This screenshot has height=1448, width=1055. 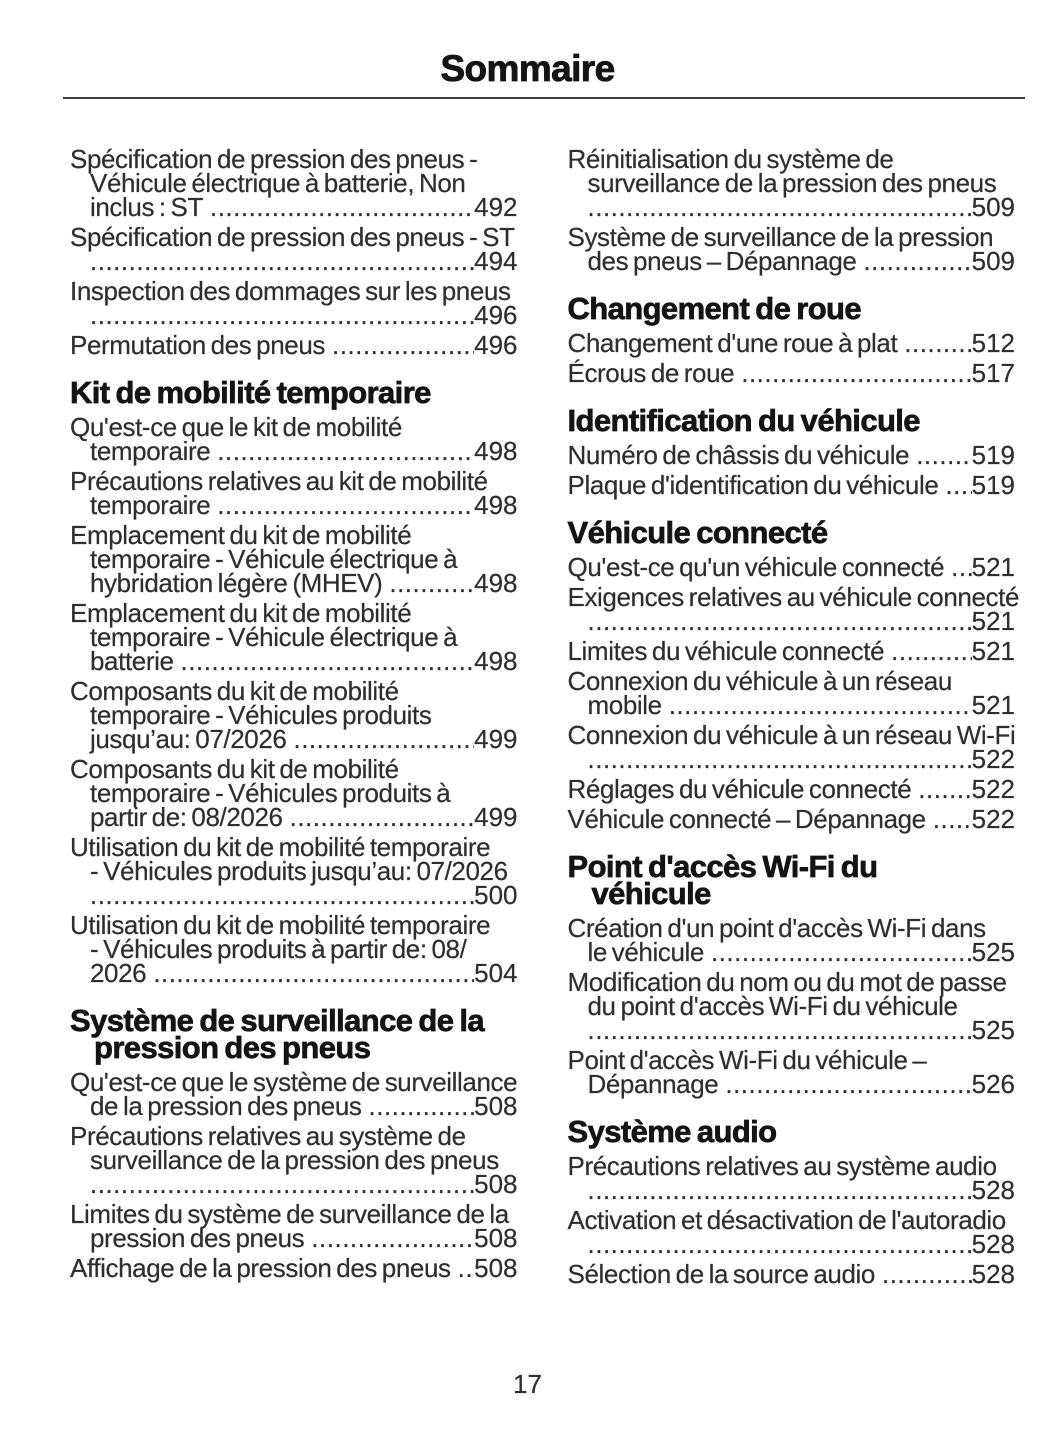 What do you see at coordinates (527, 1384) in the screenshot?
I see `page-number: 17` at bounding box center [527, 1384].